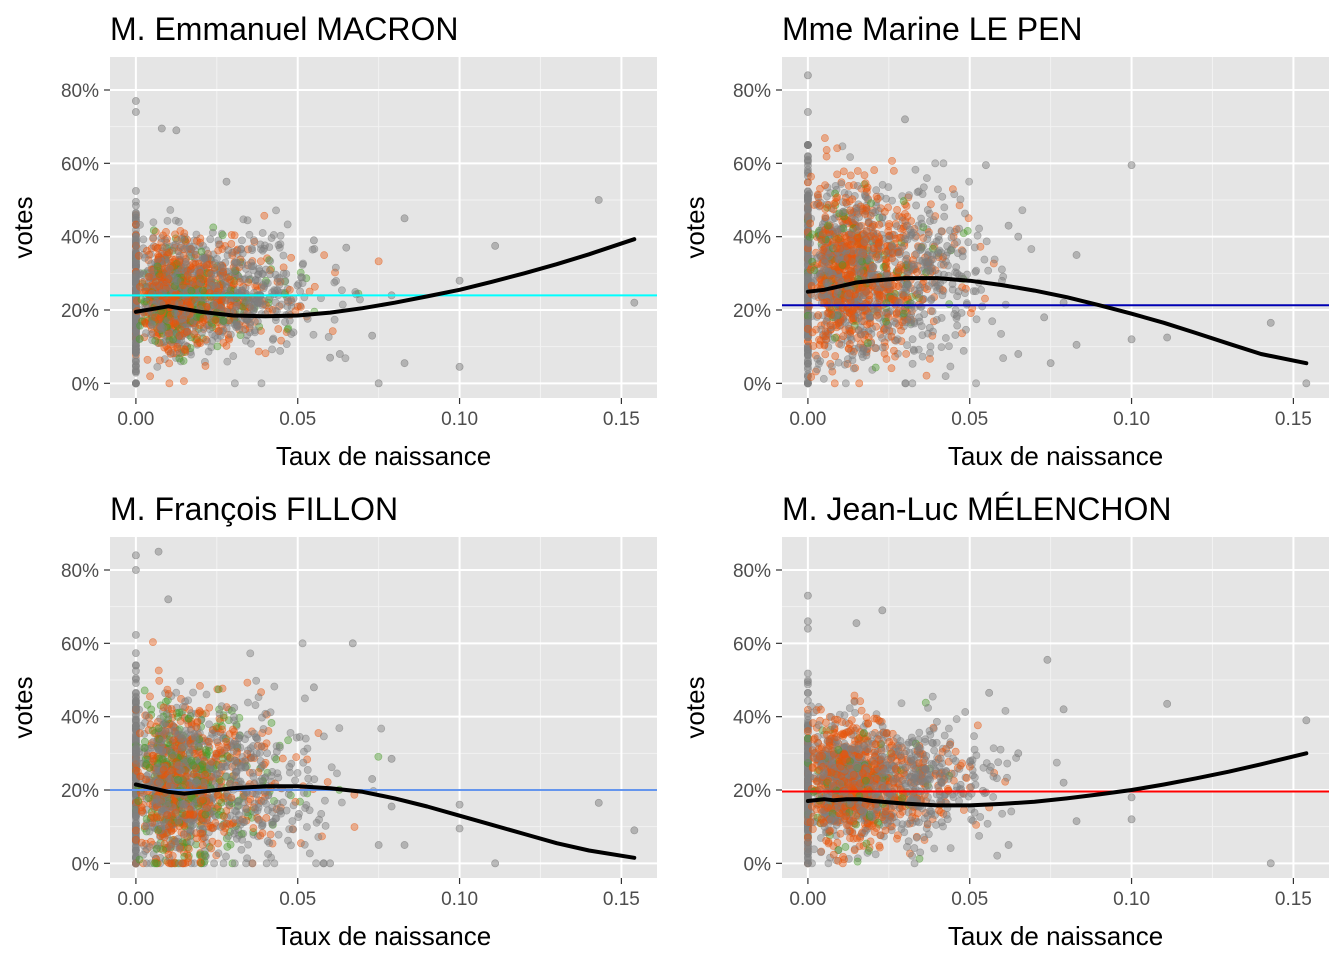 The width and height of the screenshot is (1344, 960). What do you see at coordinates (695, 227) in the screenshot?
I see `y-axis-title: votes` at bounding box center [695, 227].